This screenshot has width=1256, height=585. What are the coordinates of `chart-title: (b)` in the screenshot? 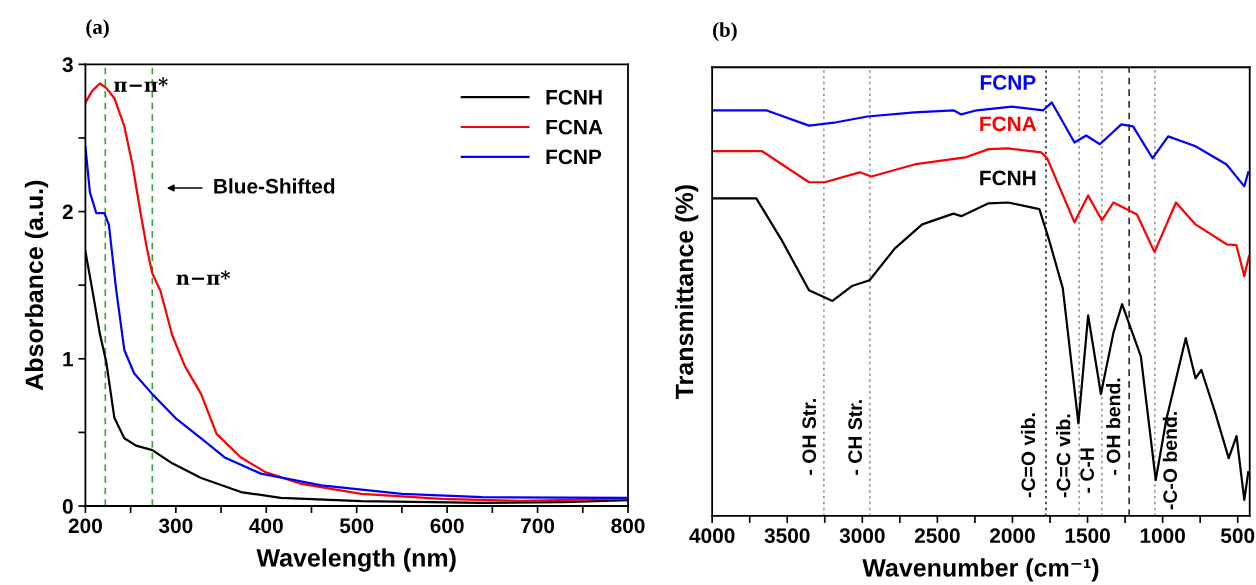 It's located at (725, 32).